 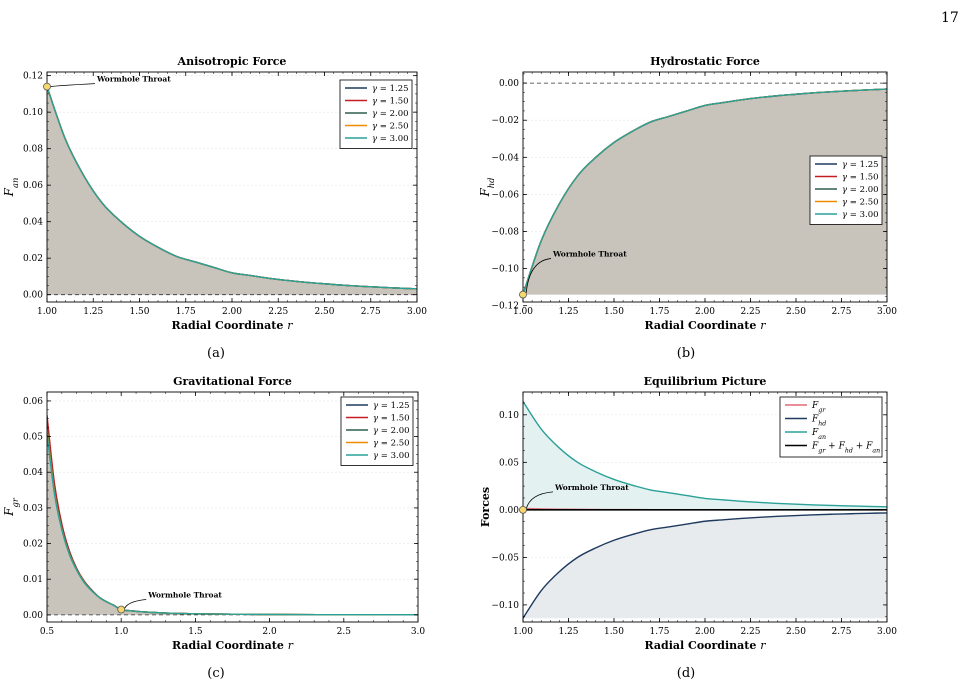 I want to click on legend-label: Fgr, so click(x=818, y=407).